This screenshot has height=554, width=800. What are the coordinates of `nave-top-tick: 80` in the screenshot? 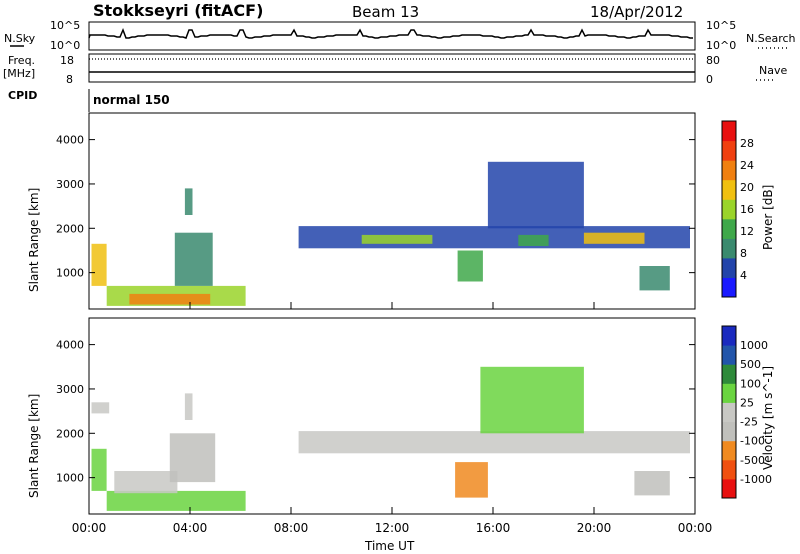 It's located at (713, 60).